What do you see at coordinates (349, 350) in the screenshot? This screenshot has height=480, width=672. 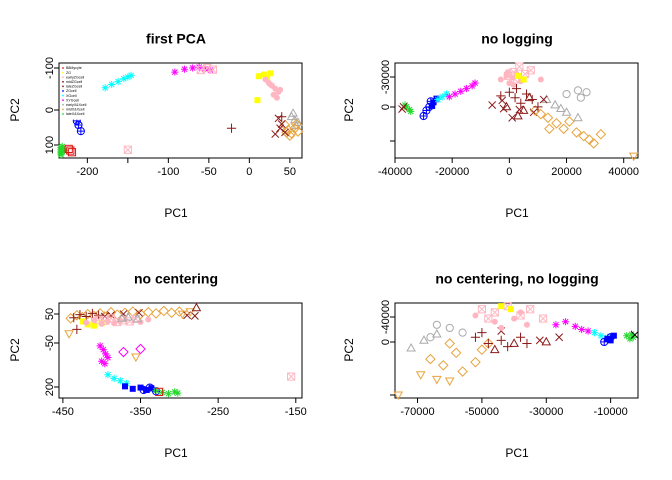 I see `y-axis-label: PC2` at bounding box center [349, 350].